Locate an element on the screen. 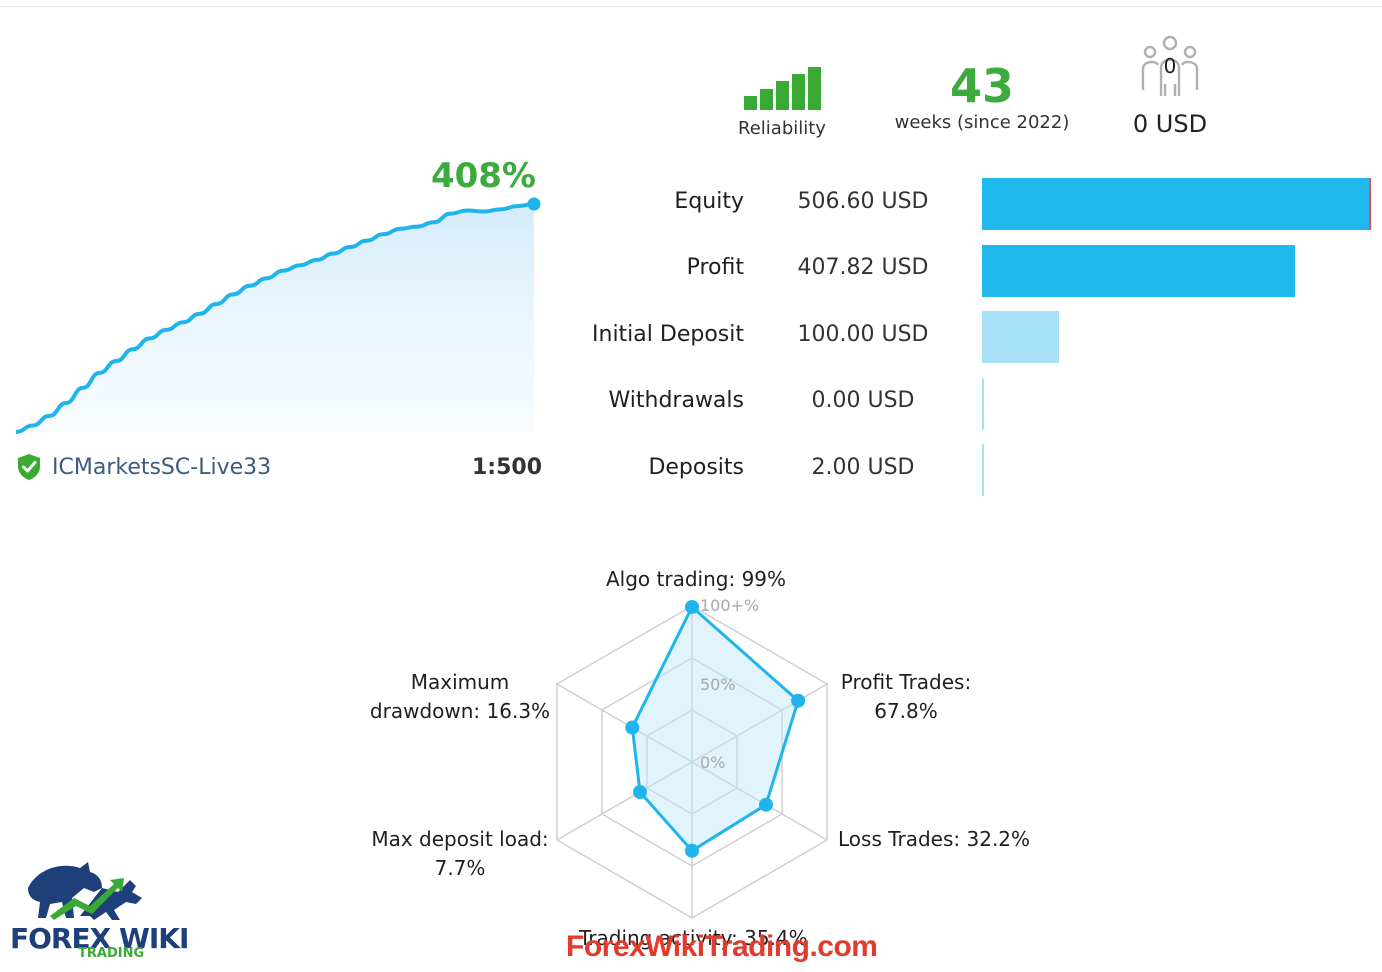  growth-percent: 408% is located at coordinates (483, 176).